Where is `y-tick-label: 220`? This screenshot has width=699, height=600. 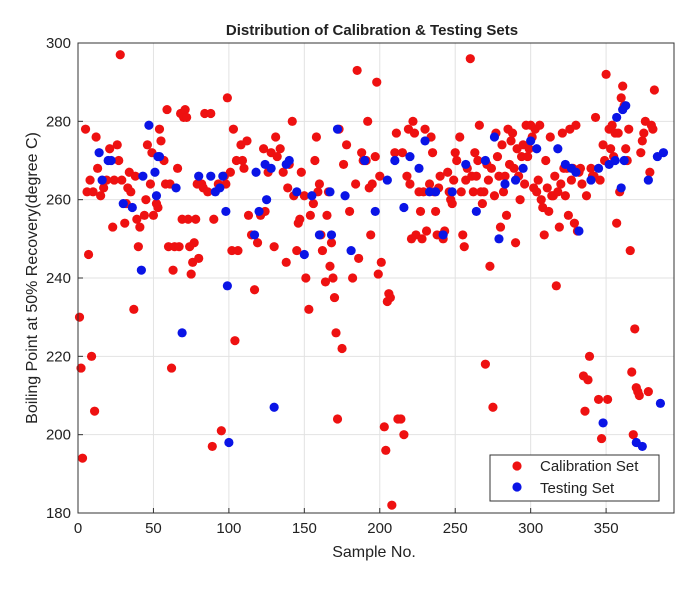 y-tick-label: 220 is located at coordinates (58, 356).